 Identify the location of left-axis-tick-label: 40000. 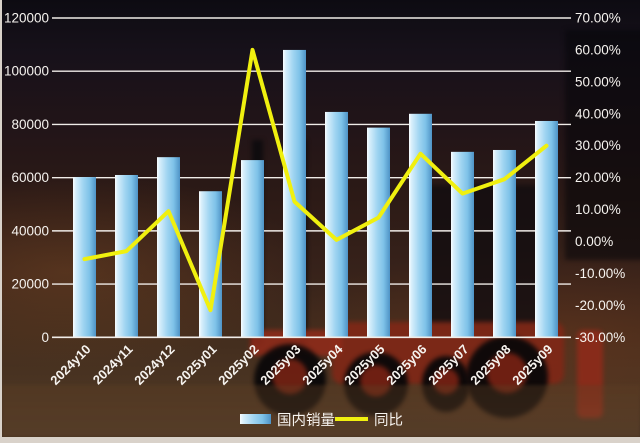
(30, 230).